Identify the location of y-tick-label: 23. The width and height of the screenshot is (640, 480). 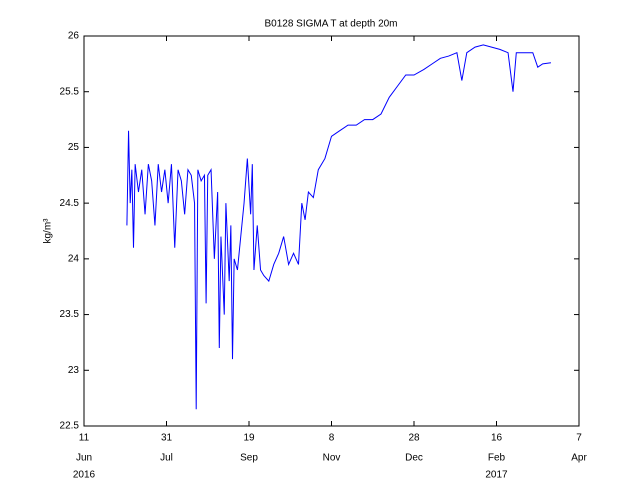
(74, 370).